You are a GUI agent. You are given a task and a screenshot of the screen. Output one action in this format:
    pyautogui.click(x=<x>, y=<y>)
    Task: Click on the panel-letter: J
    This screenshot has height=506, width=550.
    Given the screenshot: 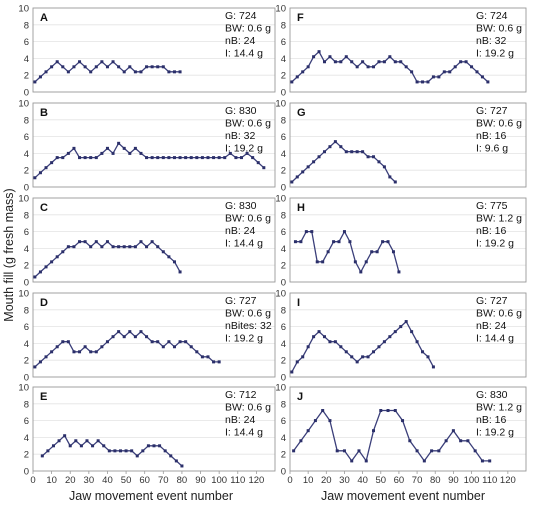 What is the action you would take?
    pyautogui.click(x=300, y=397)
    